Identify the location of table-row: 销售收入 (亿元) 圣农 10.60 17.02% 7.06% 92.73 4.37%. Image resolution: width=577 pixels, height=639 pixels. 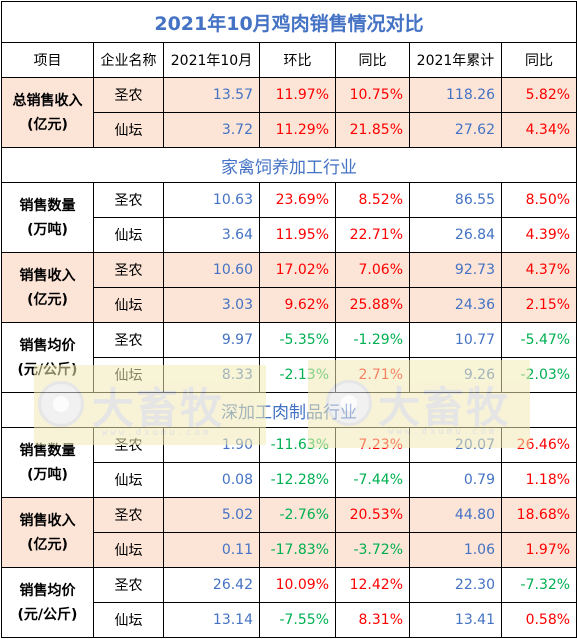
(289, 287).